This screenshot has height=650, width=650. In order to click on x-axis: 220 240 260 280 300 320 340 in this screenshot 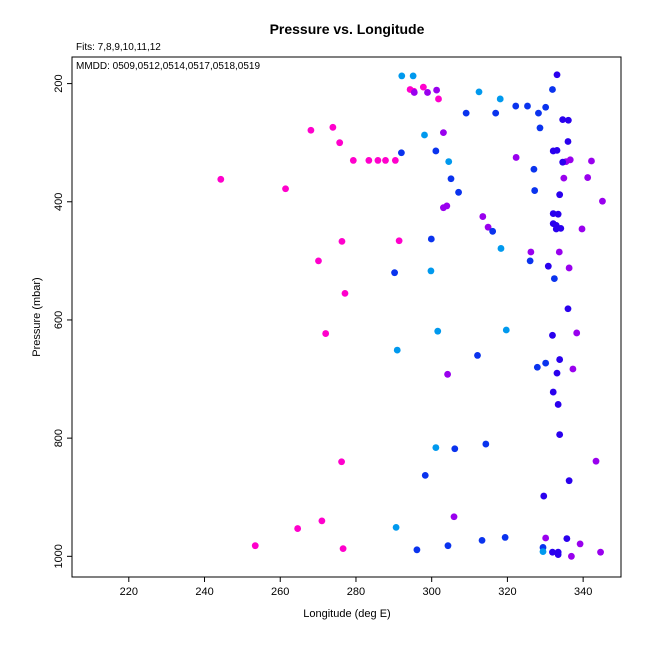, I will do `click(356, 587)`.